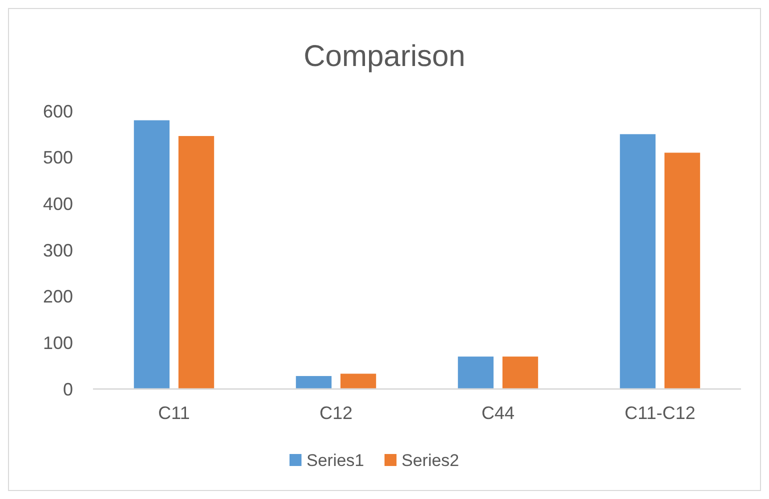  What do you see at coordinates (498, 413) in the screenshot?
I see `x-tick-label: C44` at bounding box center [498, 413].